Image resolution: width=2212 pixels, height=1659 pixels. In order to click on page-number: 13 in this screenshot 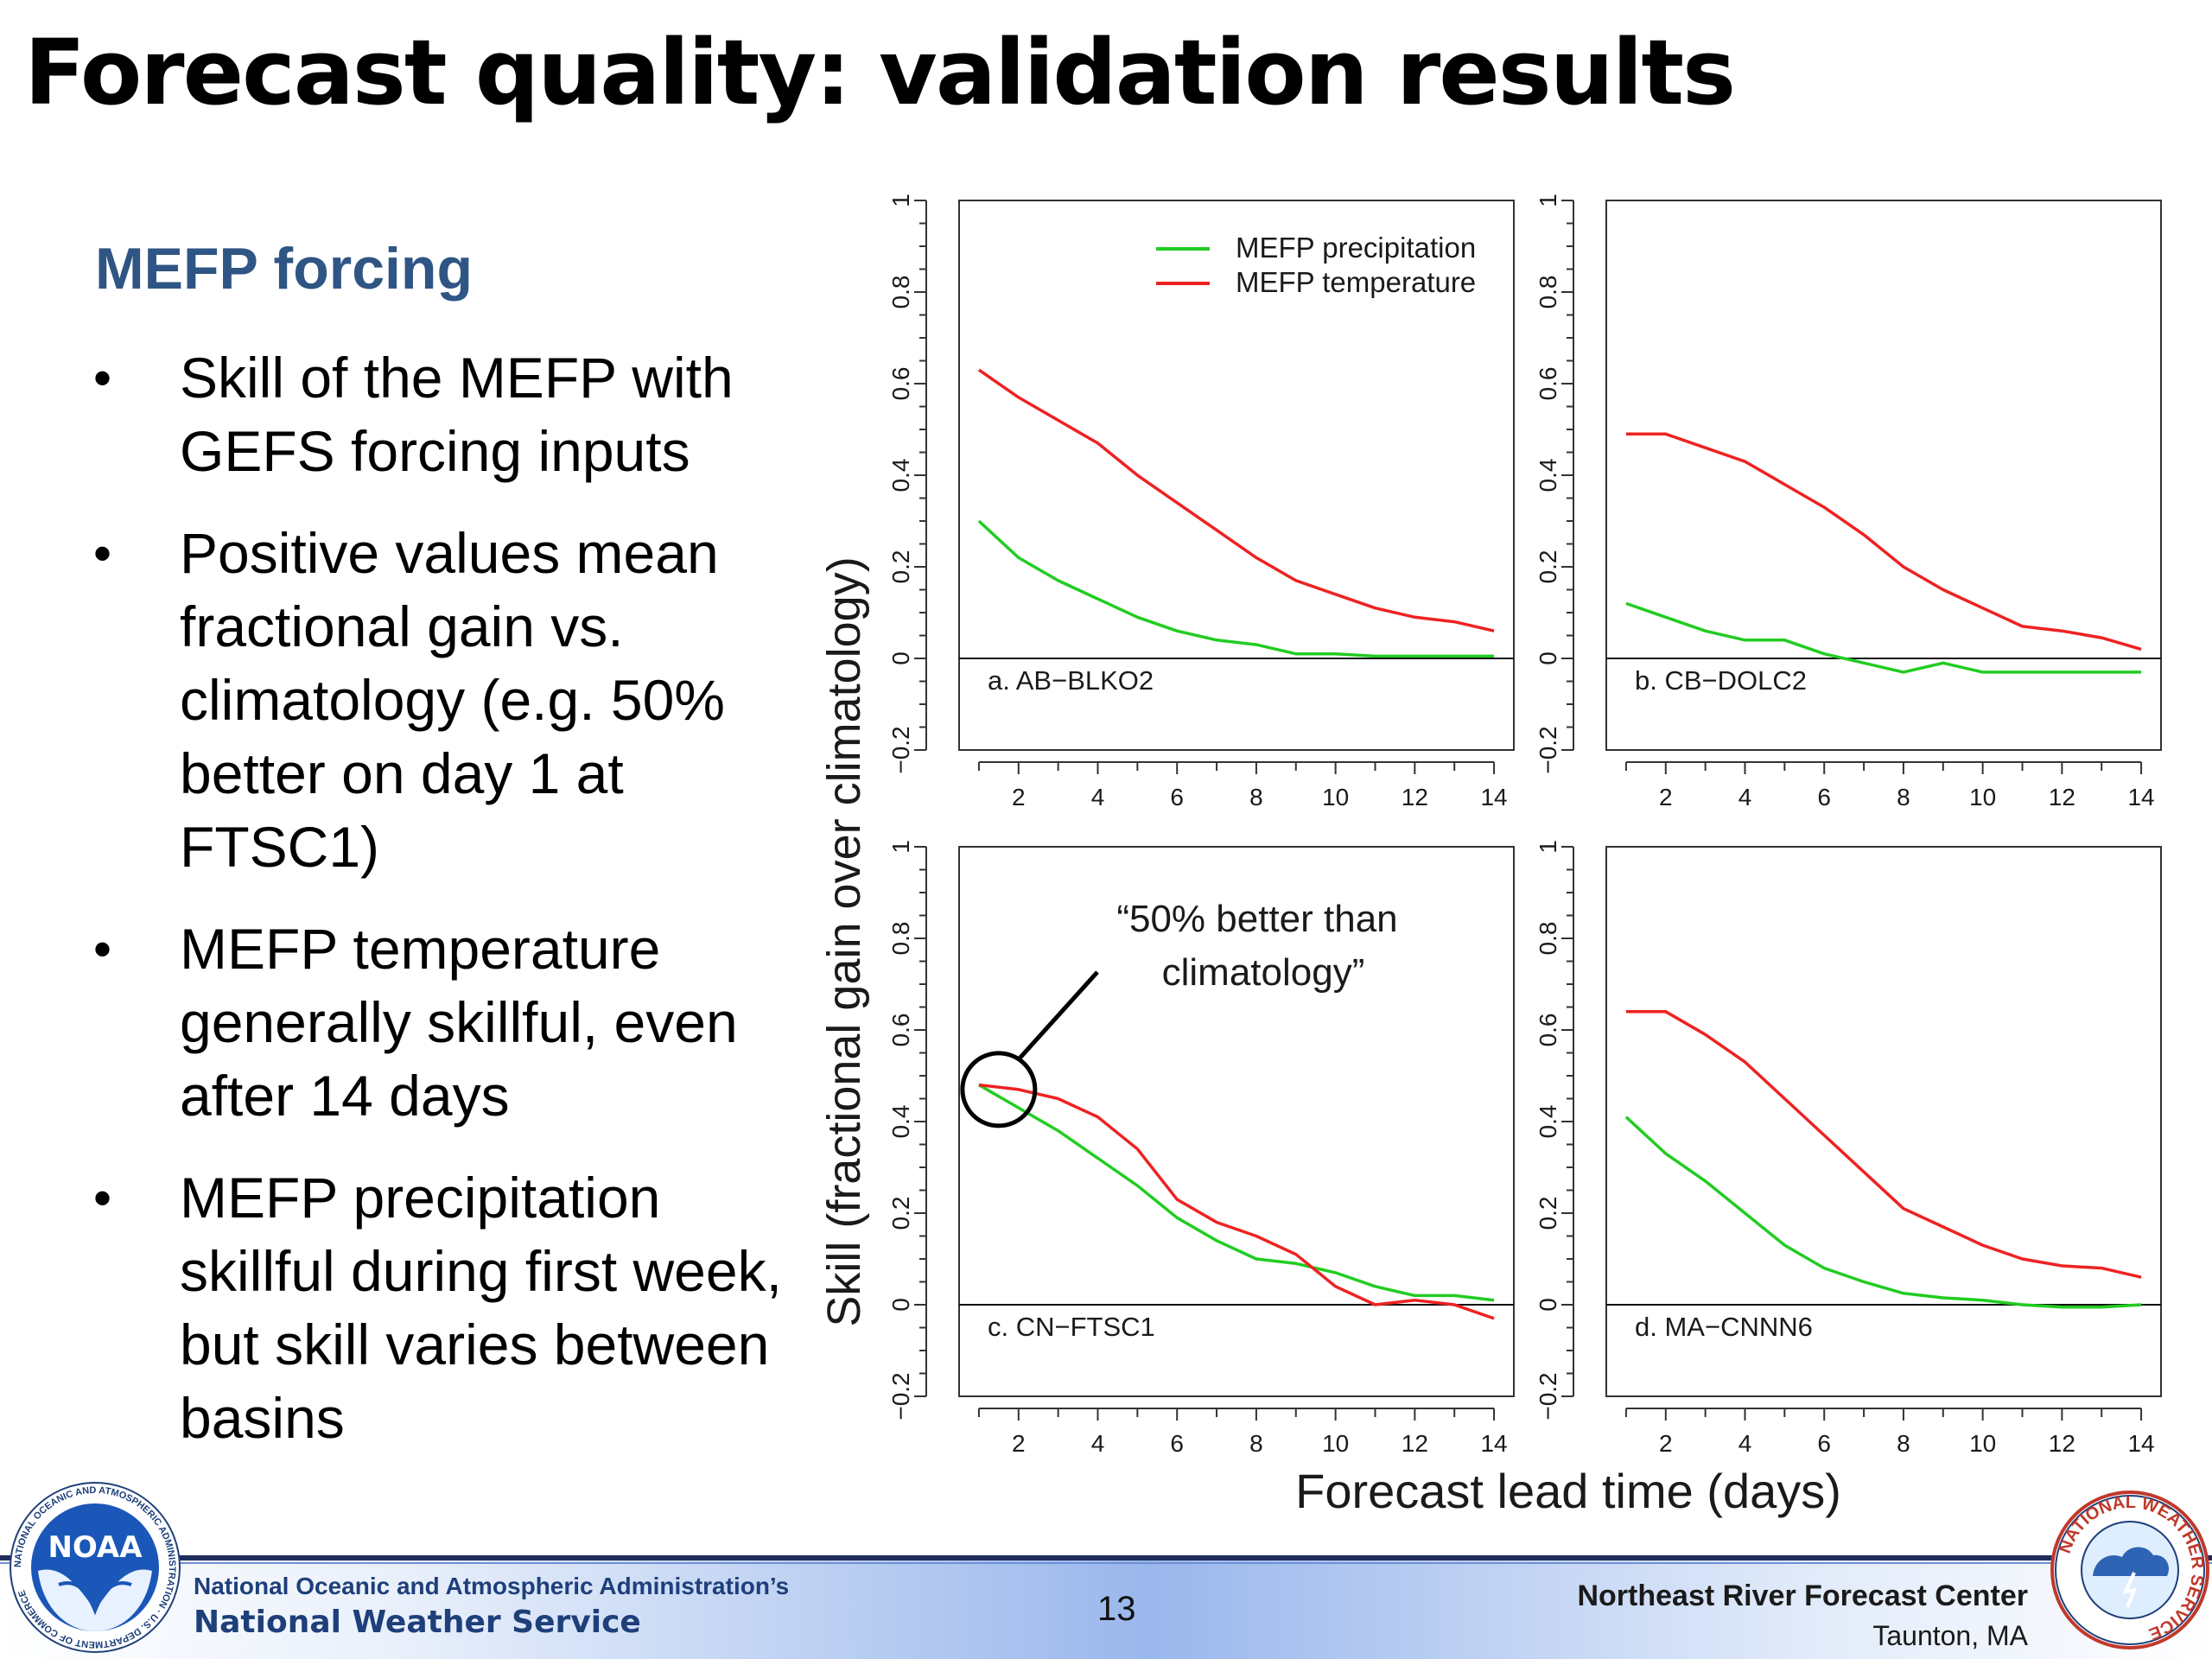, I will do `click(1116, 1609)`.